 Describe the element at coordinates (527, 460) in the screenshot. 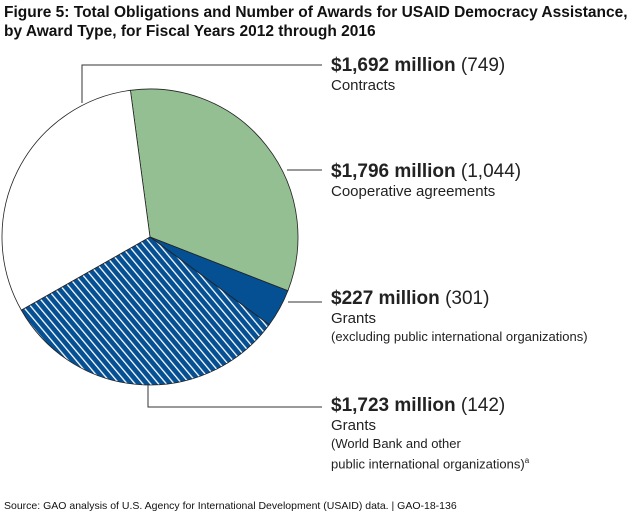

I see `footnote-marker: a` at that location.